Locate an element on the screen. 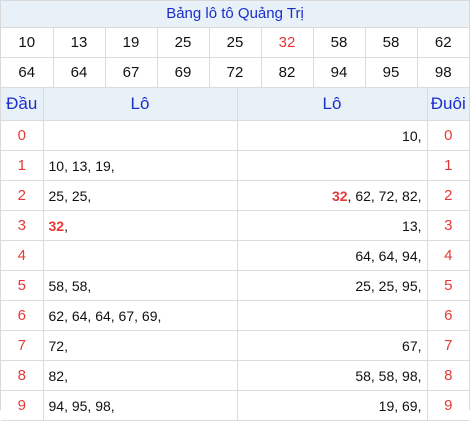  lo-left-cell: 58, 58, is located at coordinates (140, 285).